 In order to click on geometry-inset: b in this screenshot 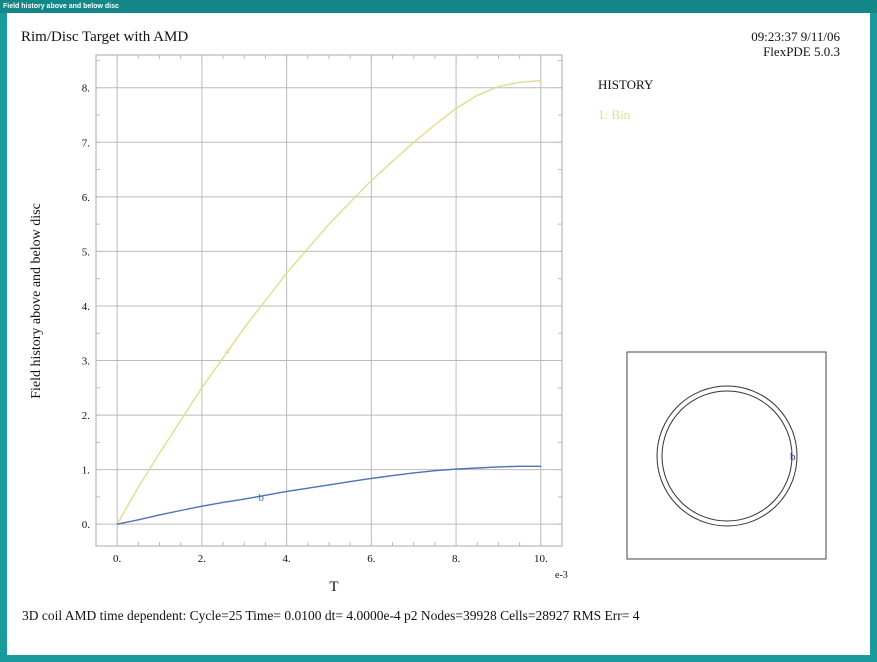, I will do `click(726, 455)`.